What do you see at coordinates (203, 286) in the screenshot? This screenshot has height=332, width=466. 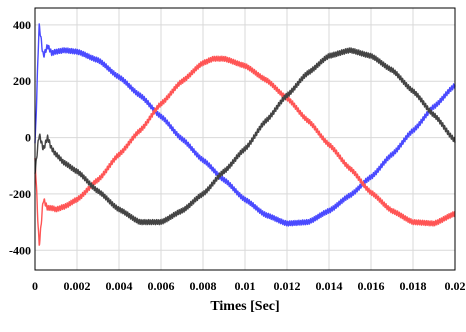 I see `x-tick-label: 0.008` at bounding box center [203, 286].